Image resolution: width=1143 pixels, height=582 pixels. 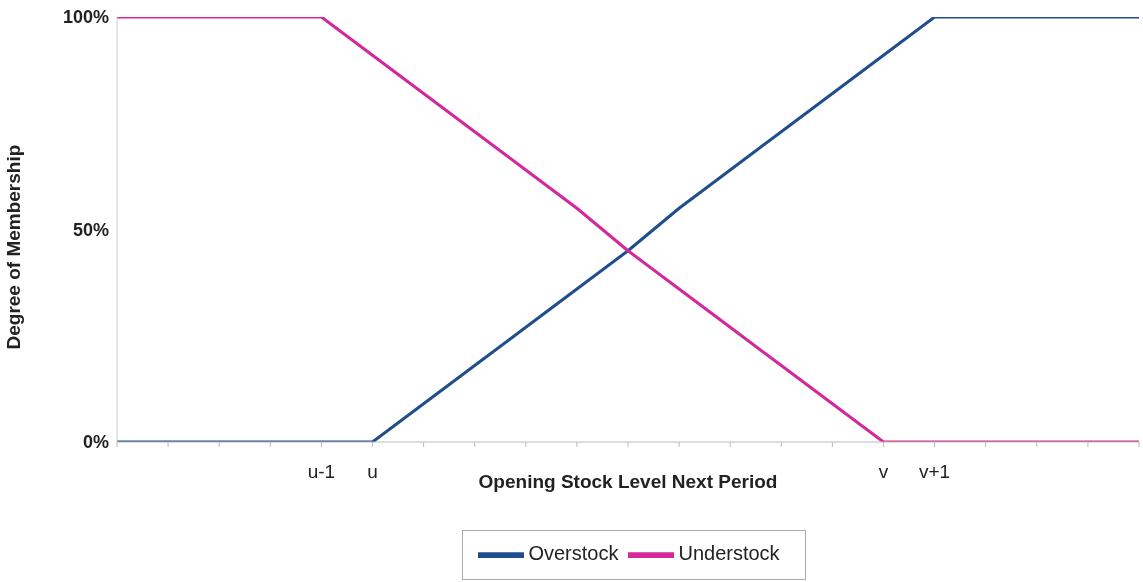 What do you see at coordinates (321, 472) in the screenshot?
I see `x-tick-label: u-1` at bounding box center [321, 472].